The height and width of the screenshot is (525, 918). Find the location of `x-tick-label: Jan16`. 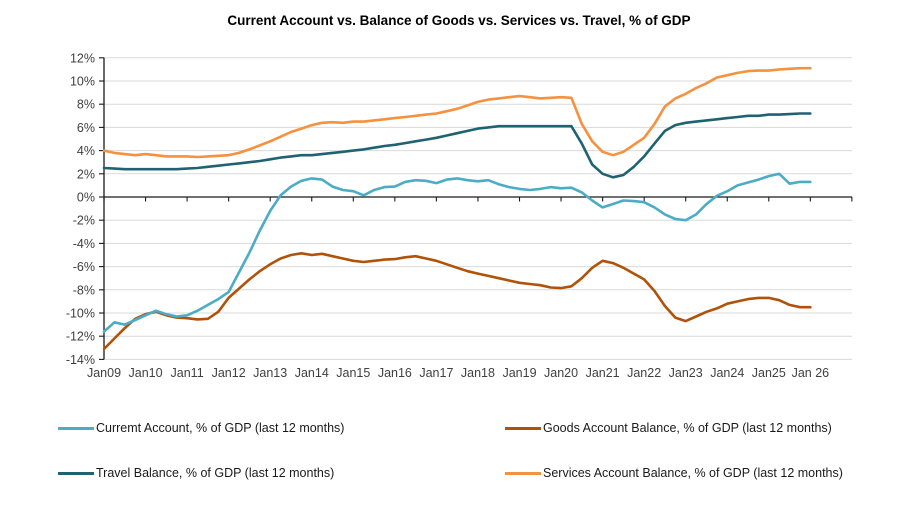

x-tick-label: Jan16 is located at coordinates (395, 373).